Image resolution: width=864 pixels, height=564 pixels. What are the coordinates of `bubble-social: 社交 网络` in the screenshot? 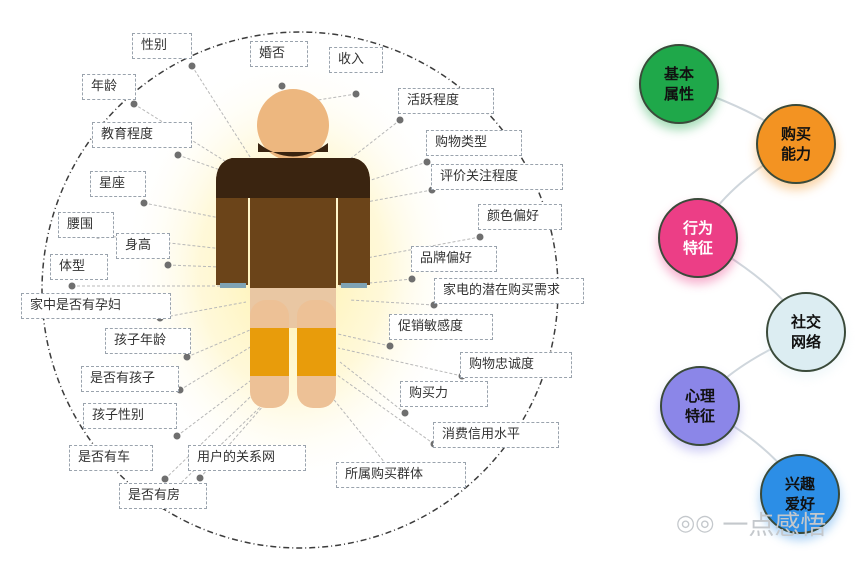 It's located at (806, 332).